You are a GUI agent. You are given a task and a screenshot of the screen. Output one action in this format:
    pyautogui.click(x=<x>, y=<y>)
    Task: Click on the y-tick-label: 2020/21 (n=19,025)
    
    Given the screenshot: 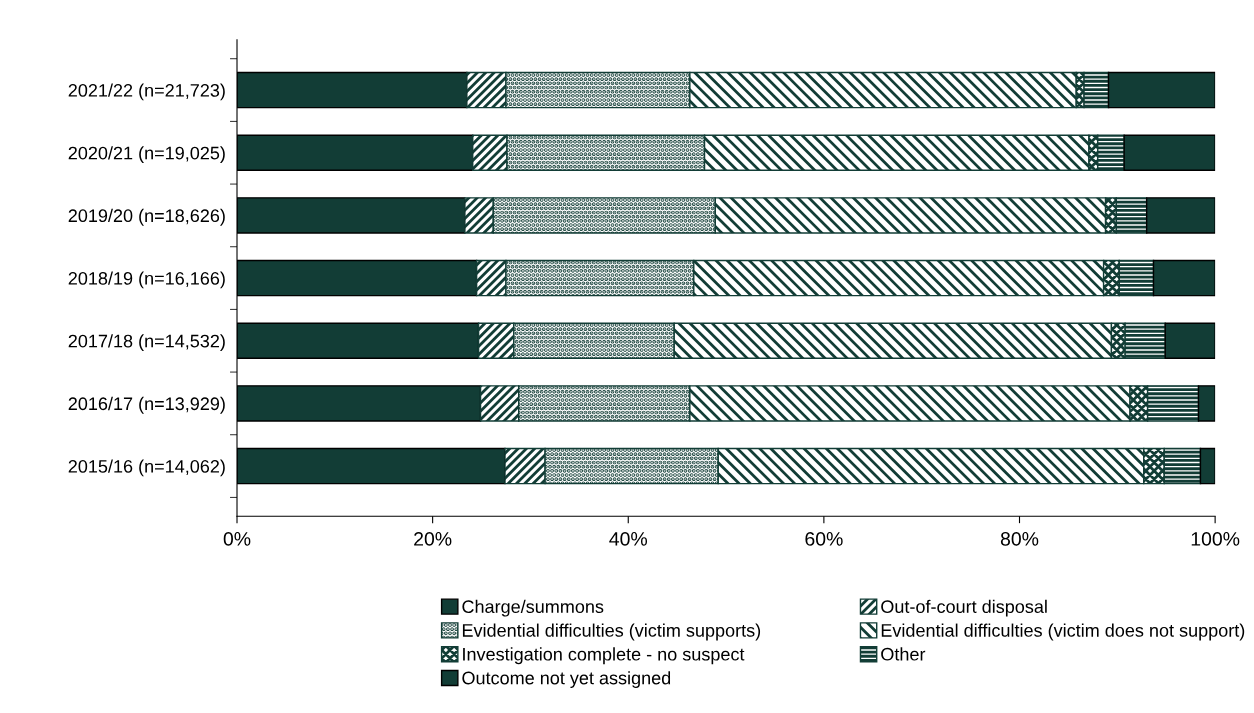 What is the action you would take?
    pyautogui.click(x=146, y=155)
    